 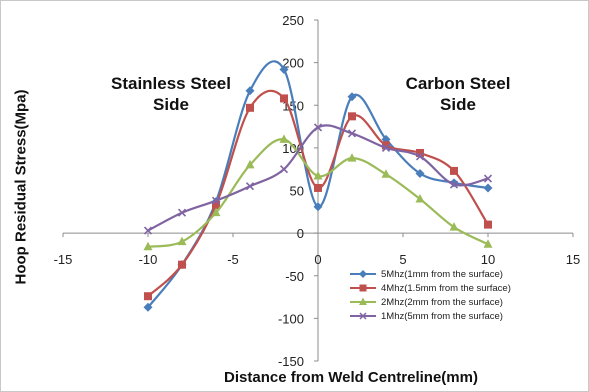 I want to click on legend-label-1: 5Mhz(1mm from the surface), so click(x=442, y=274).